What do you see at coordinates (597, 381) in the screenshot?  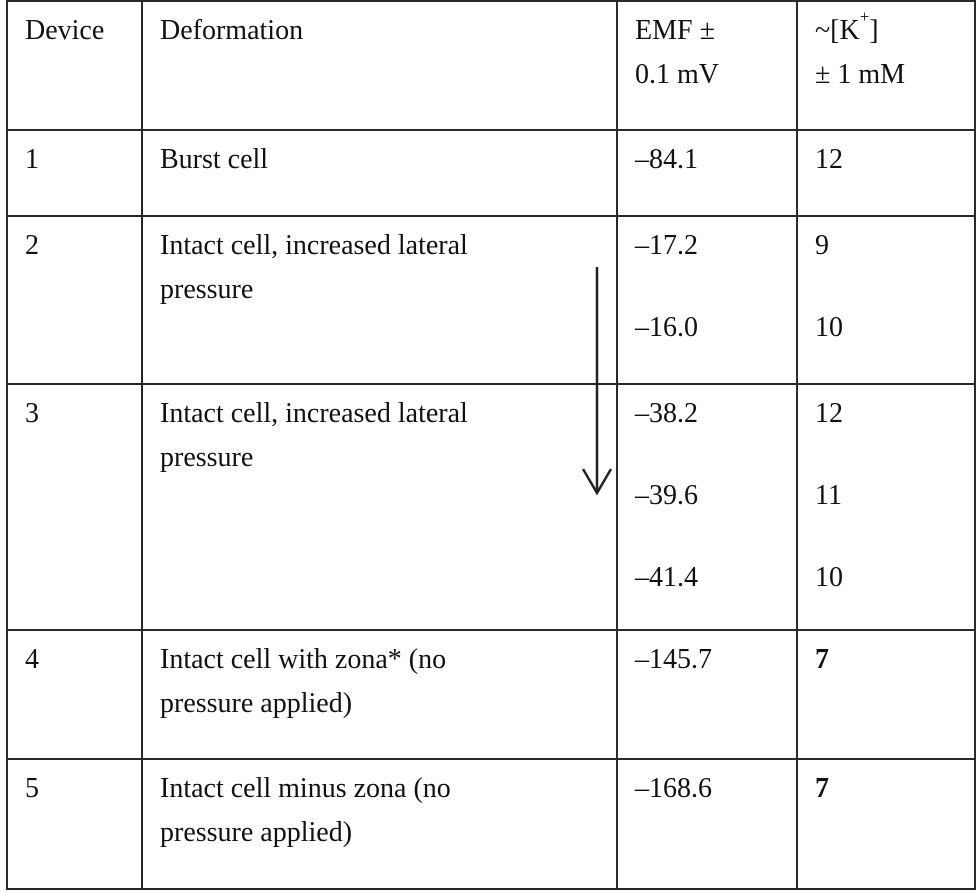 I see `down-arrow-icon` at bounding box center [597, 381].